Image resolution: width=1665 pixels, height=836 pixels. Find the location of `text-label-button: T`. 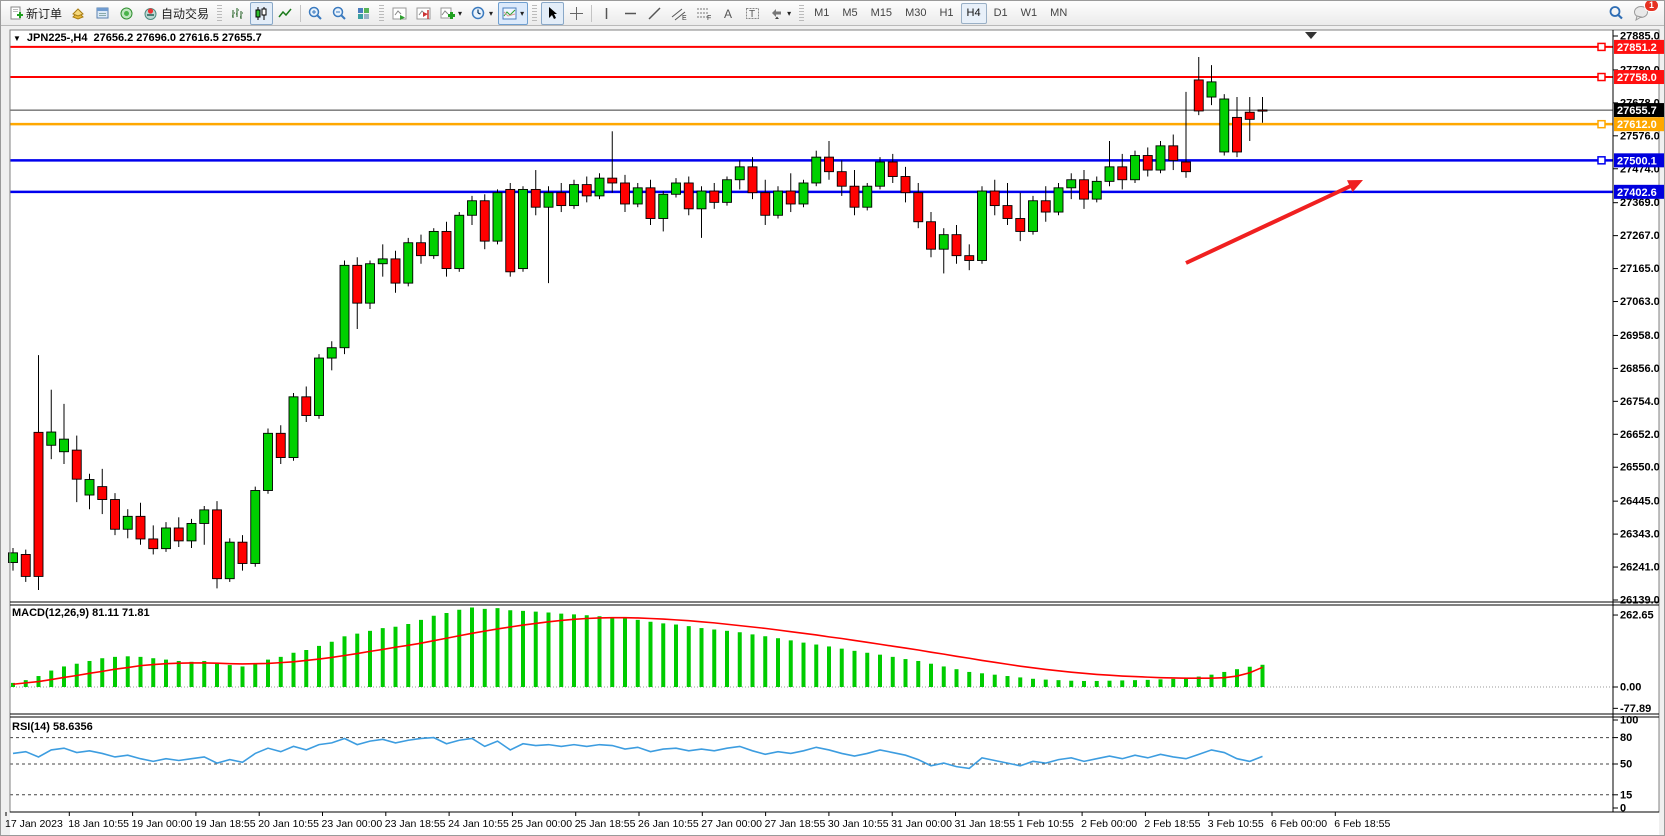

text-label-button: T is located at coordinates (752, 13).